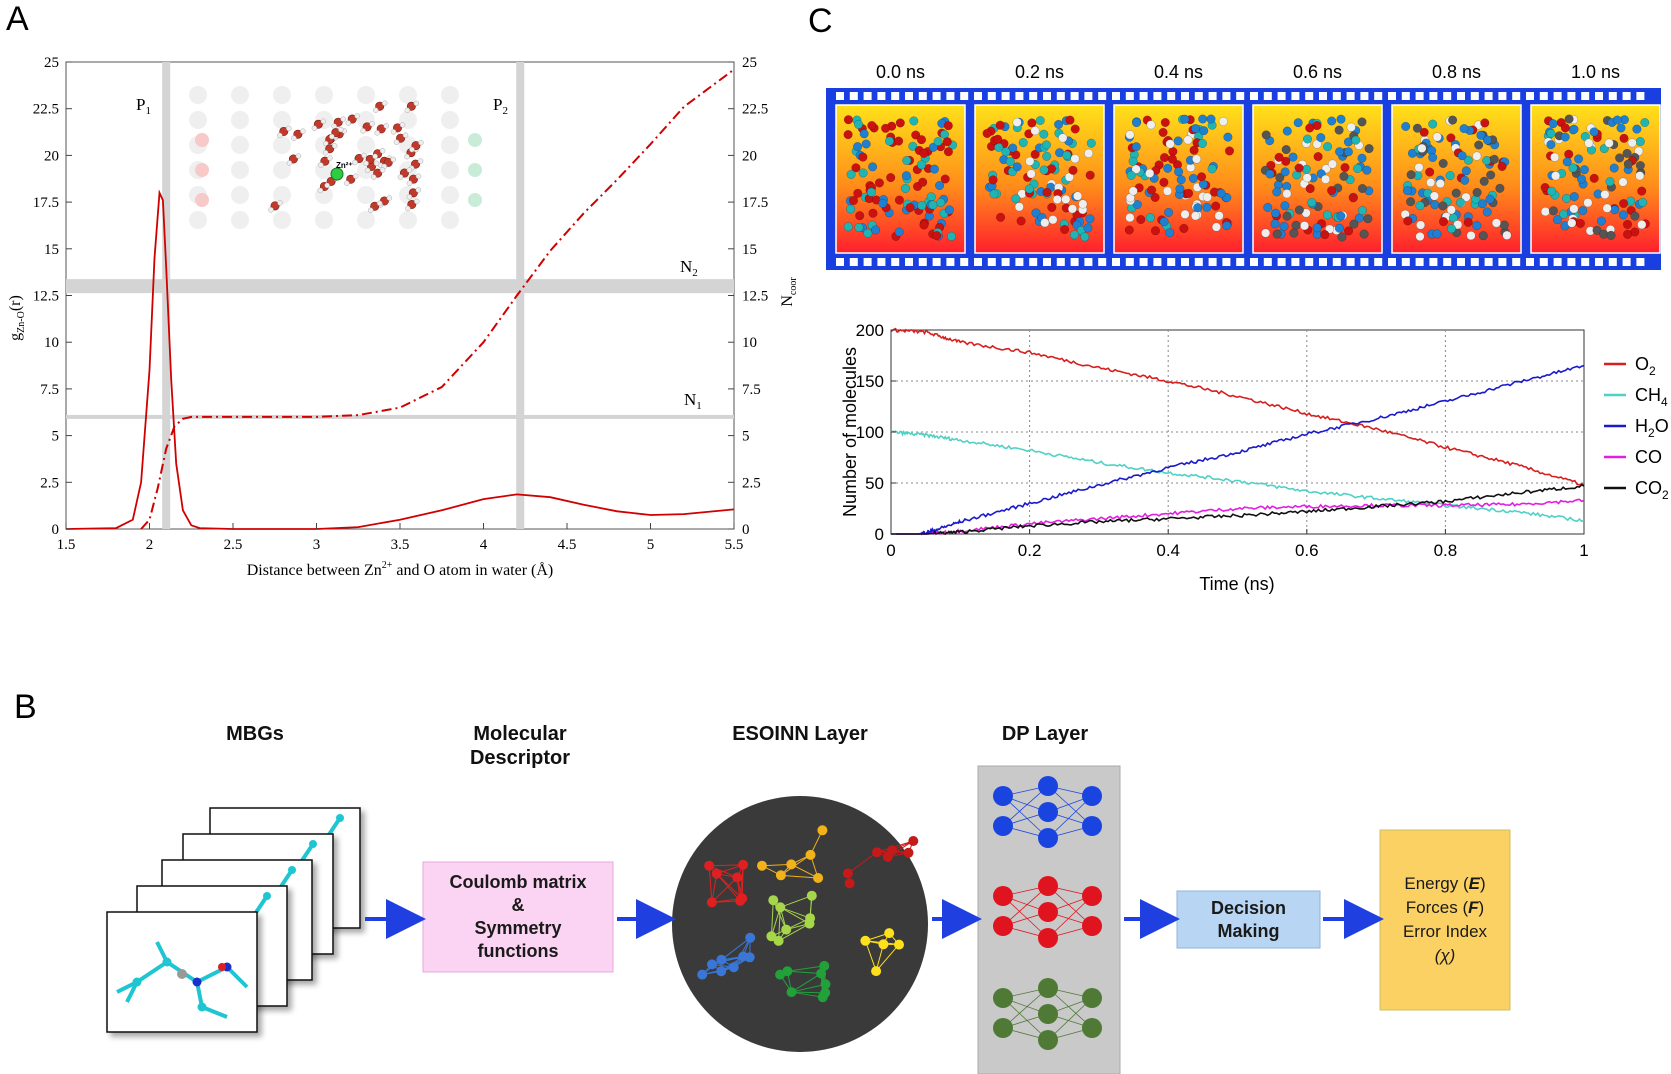 The height and width of the screenshot is (1074, 1671). What do you see at coordinates (1307, 550) in the screenshot?
I see `x-tick-label: 0.6` at bounding box center [1307, 550].